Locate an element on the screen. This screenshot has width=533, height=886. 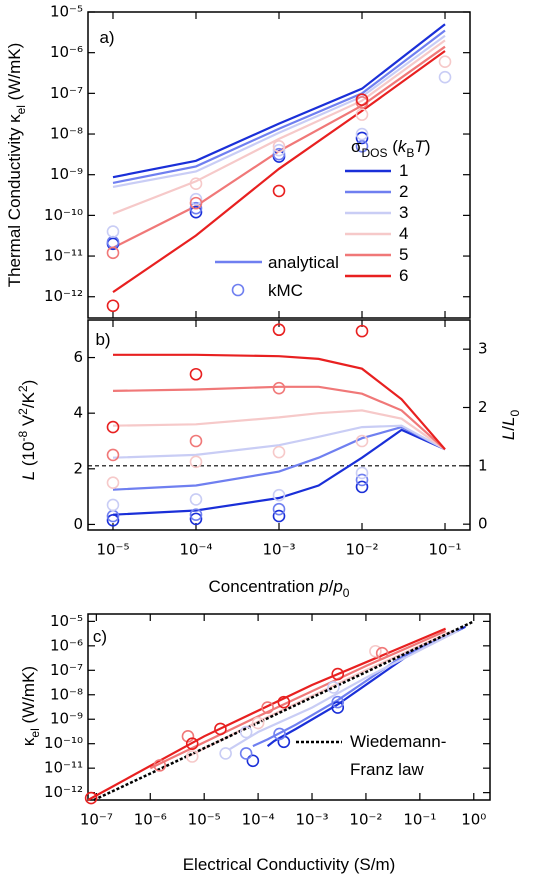
label-part: /K is located at coordinates (28, 399).